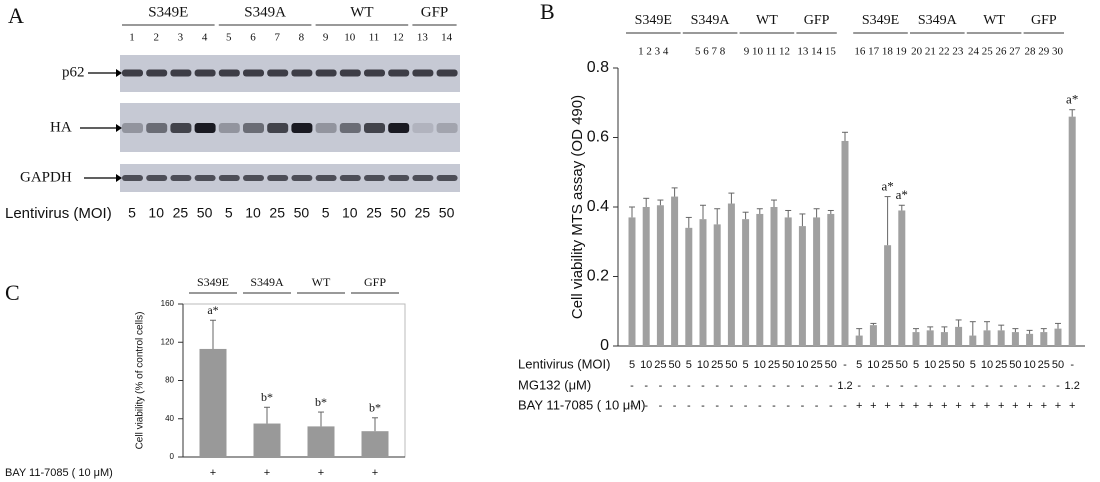 This screenshot has height=482, width=1100. What do you see at coordinates (653, 20) in the screenshot?
I see `group-label: S349E` at bounding box center [653, 20].